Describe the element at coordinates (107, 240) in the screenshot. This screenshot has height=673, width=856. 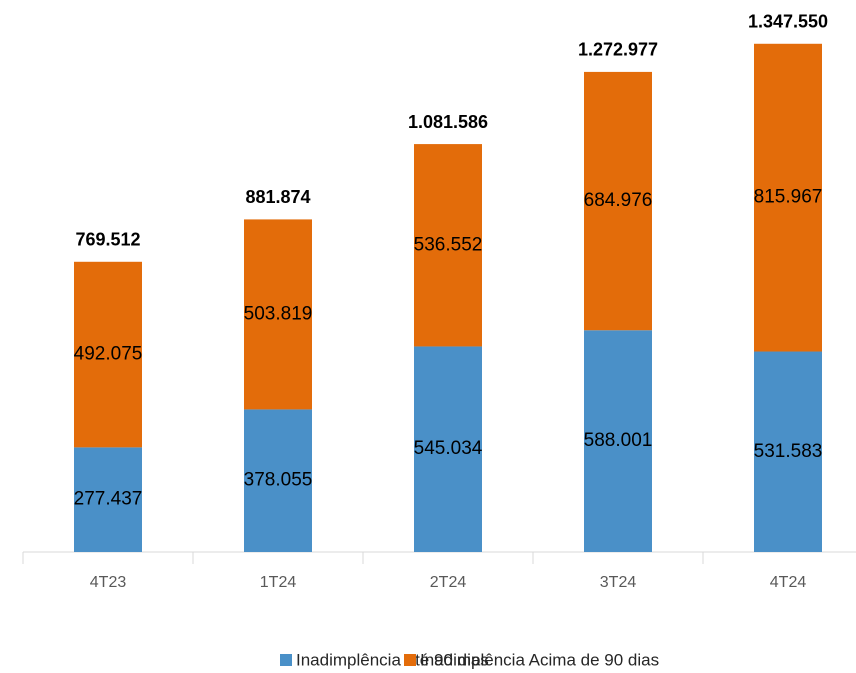
I see `total-label: 769.512` at that location.